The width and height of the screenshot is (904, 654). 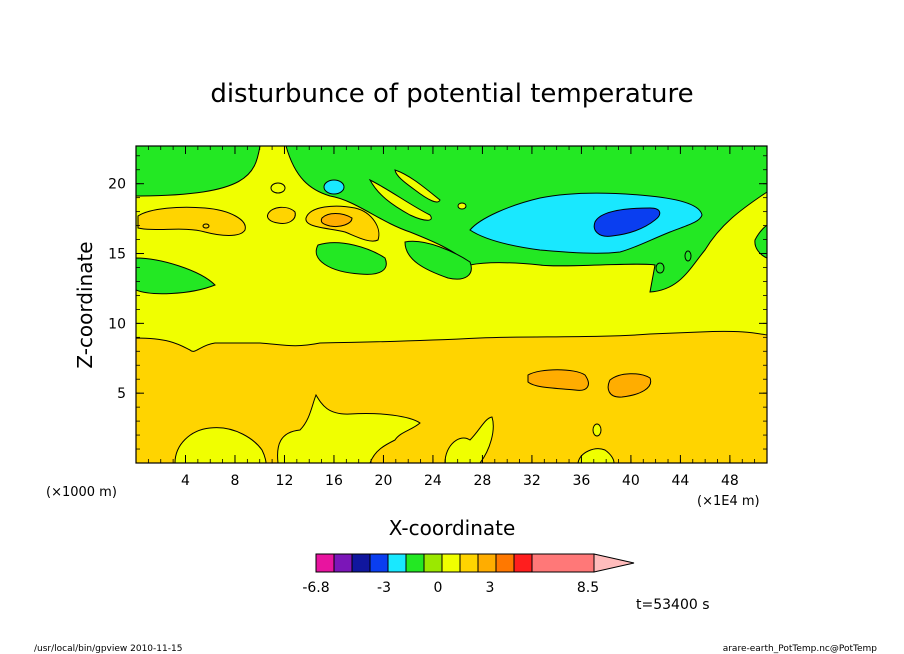 I want to click on x-tick-label: 28, so click(x=483, y=481).